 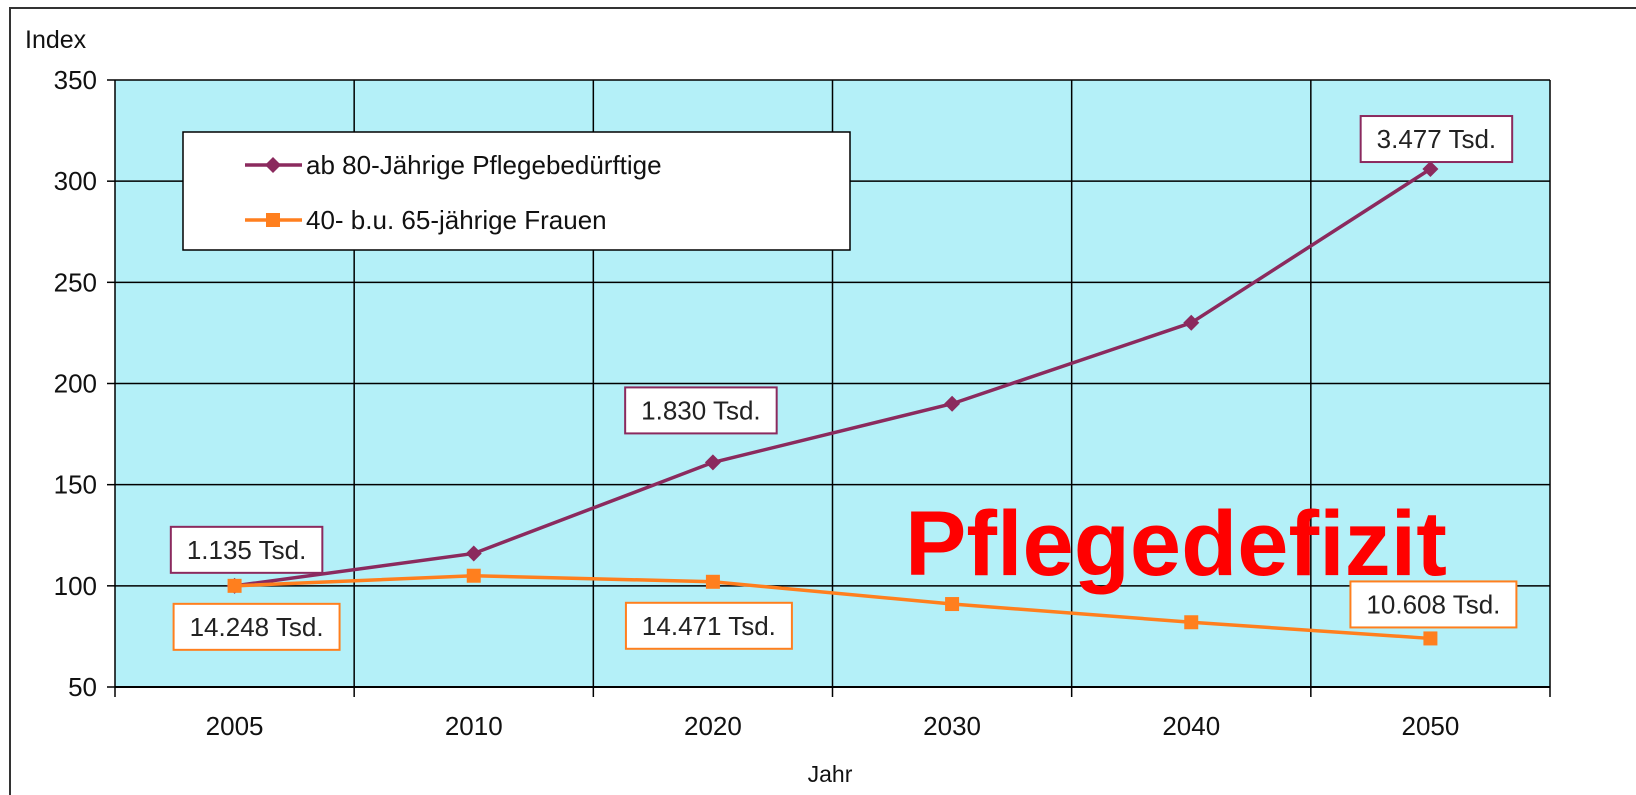 I want to click on y-tick-label: 300, so click(x=75, y=181).